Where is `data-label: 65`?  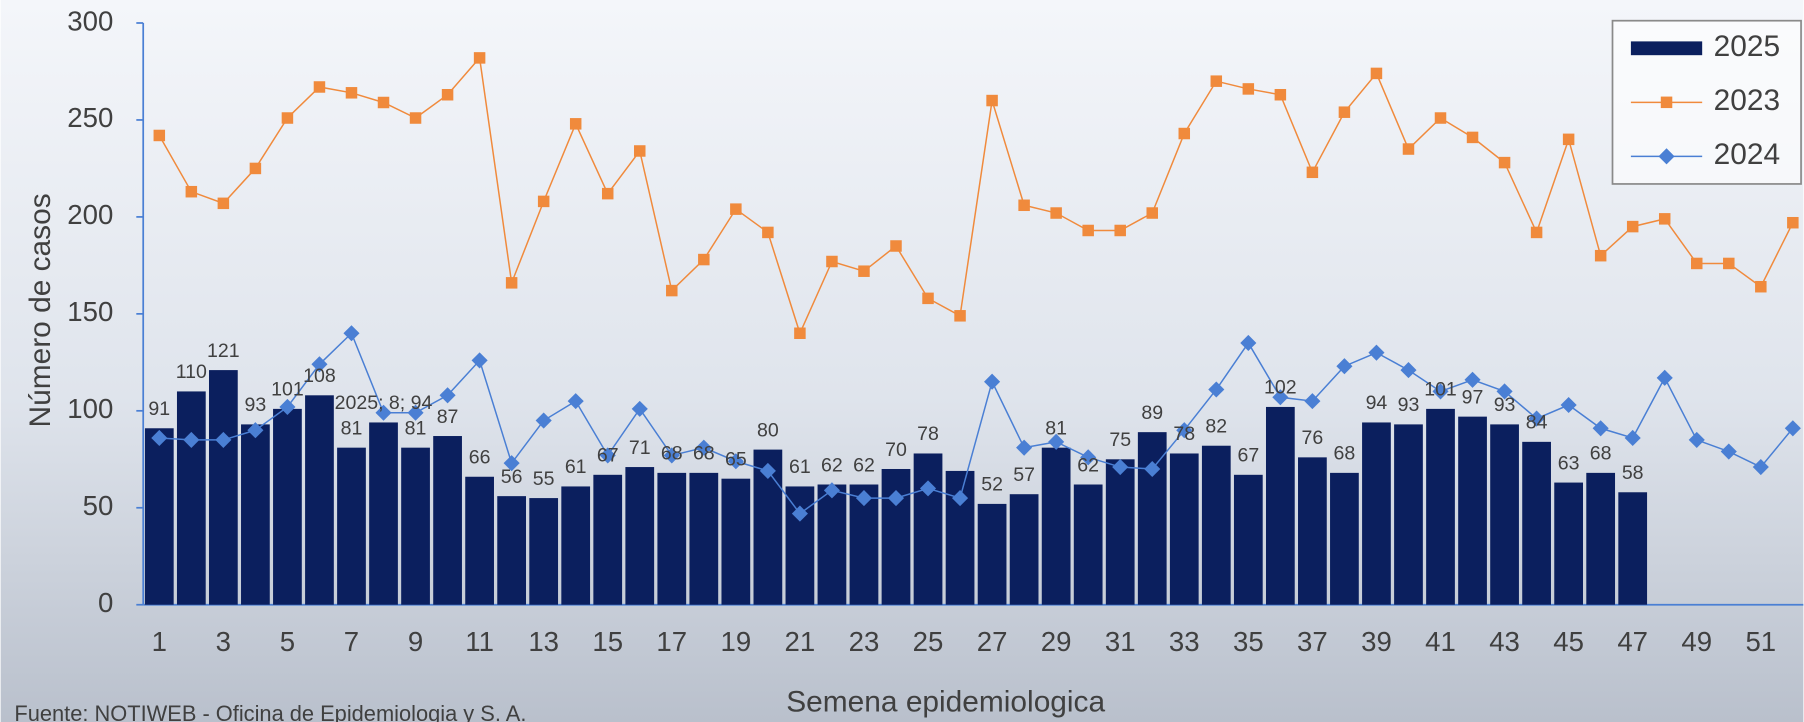 data-label: 65 is located at coordinates (736, 459).